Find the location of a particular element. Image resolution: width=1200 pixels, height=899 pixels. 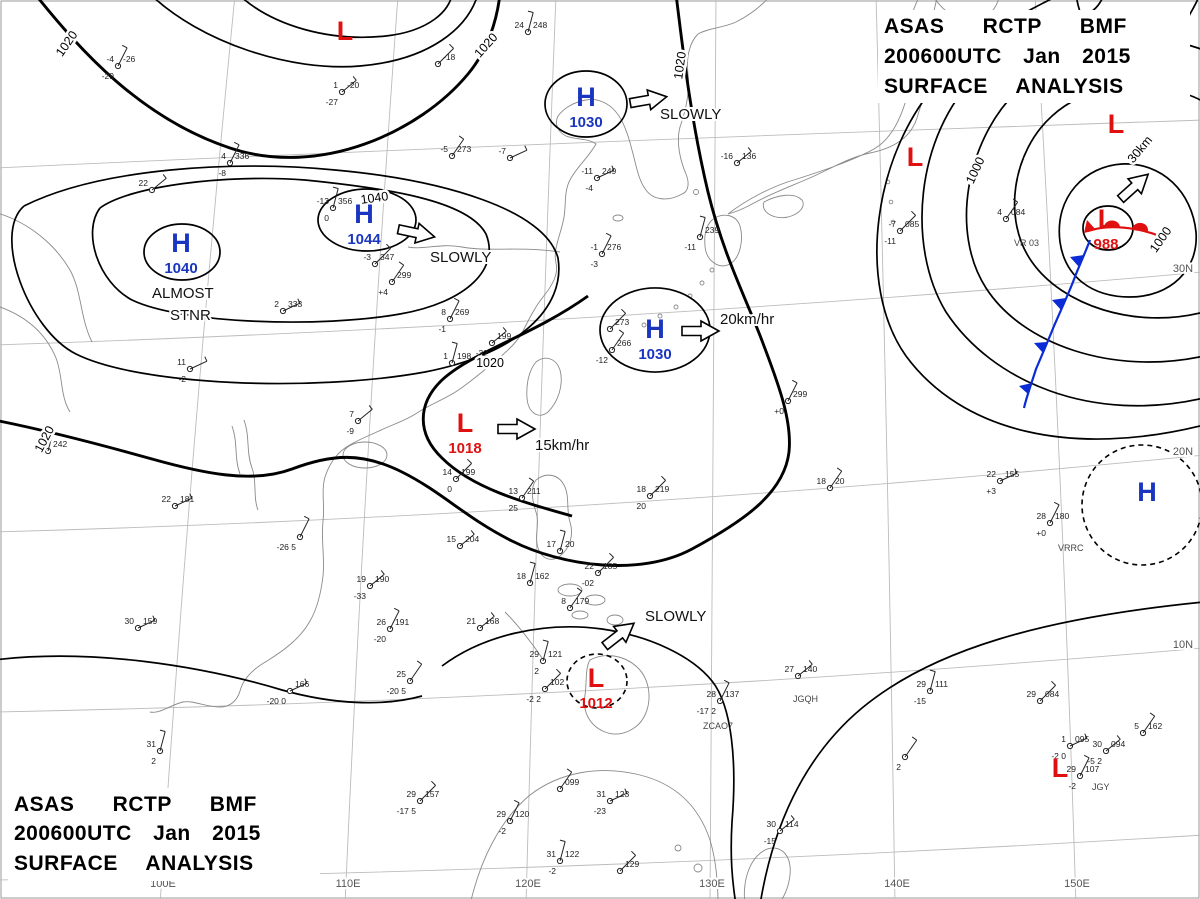

japan-shikoku-coast is located at coordinates (783, 206).